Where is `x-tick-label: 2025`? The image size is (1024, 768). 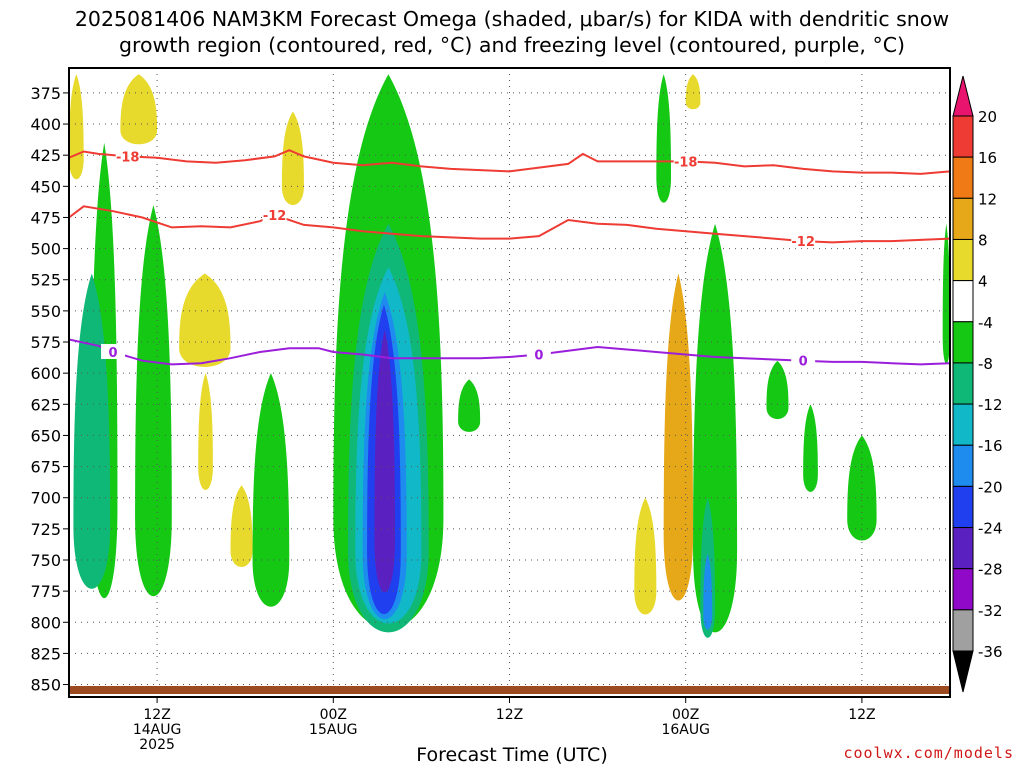 x-tick-label: 2025 is located at coordinates (157, 745).